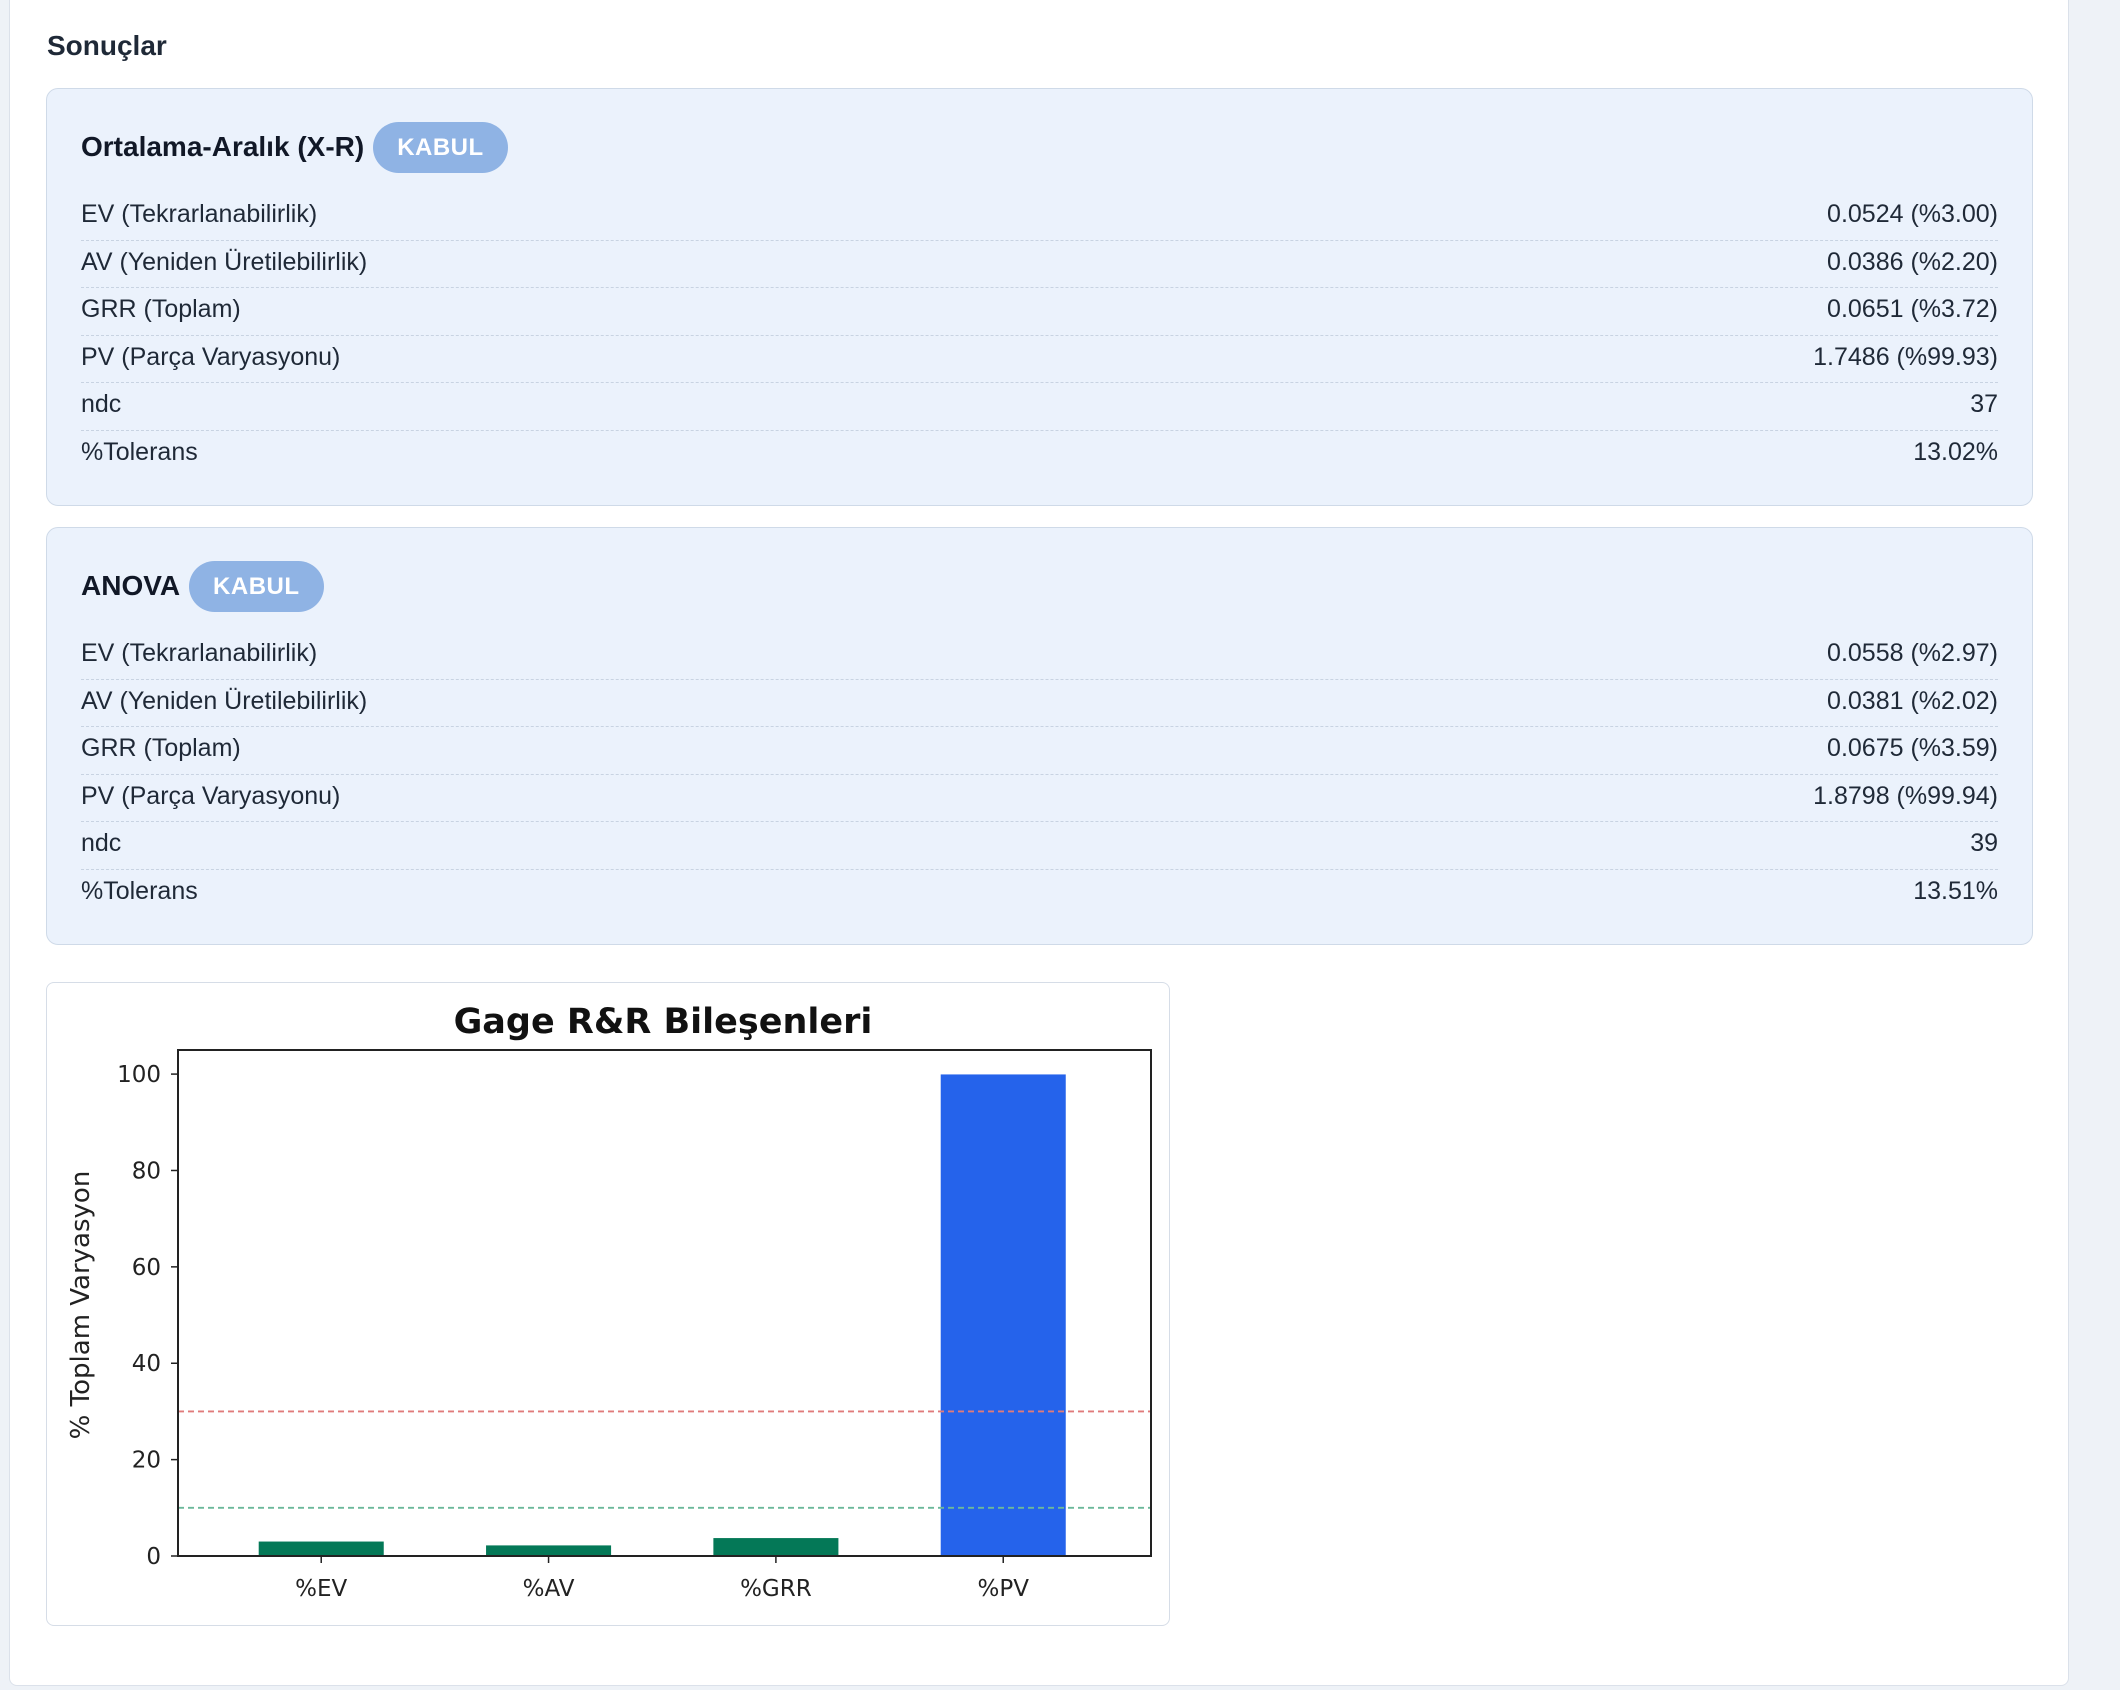 The image size is (2120, 1690). I want to click on y-tick-label: 0, so click(153, 1557).